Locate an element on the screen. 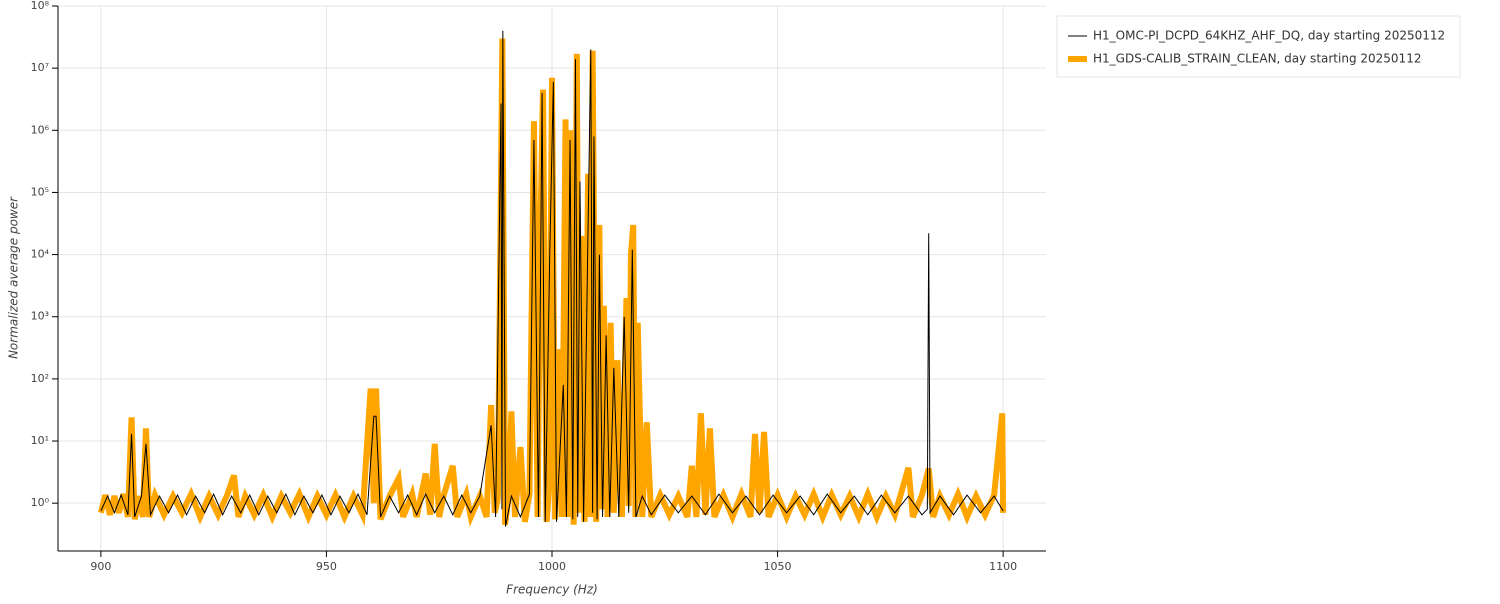 This screenshot has width=1500, height=604. y-tick-label: 10⁰ is located at coordinates (40, 502).